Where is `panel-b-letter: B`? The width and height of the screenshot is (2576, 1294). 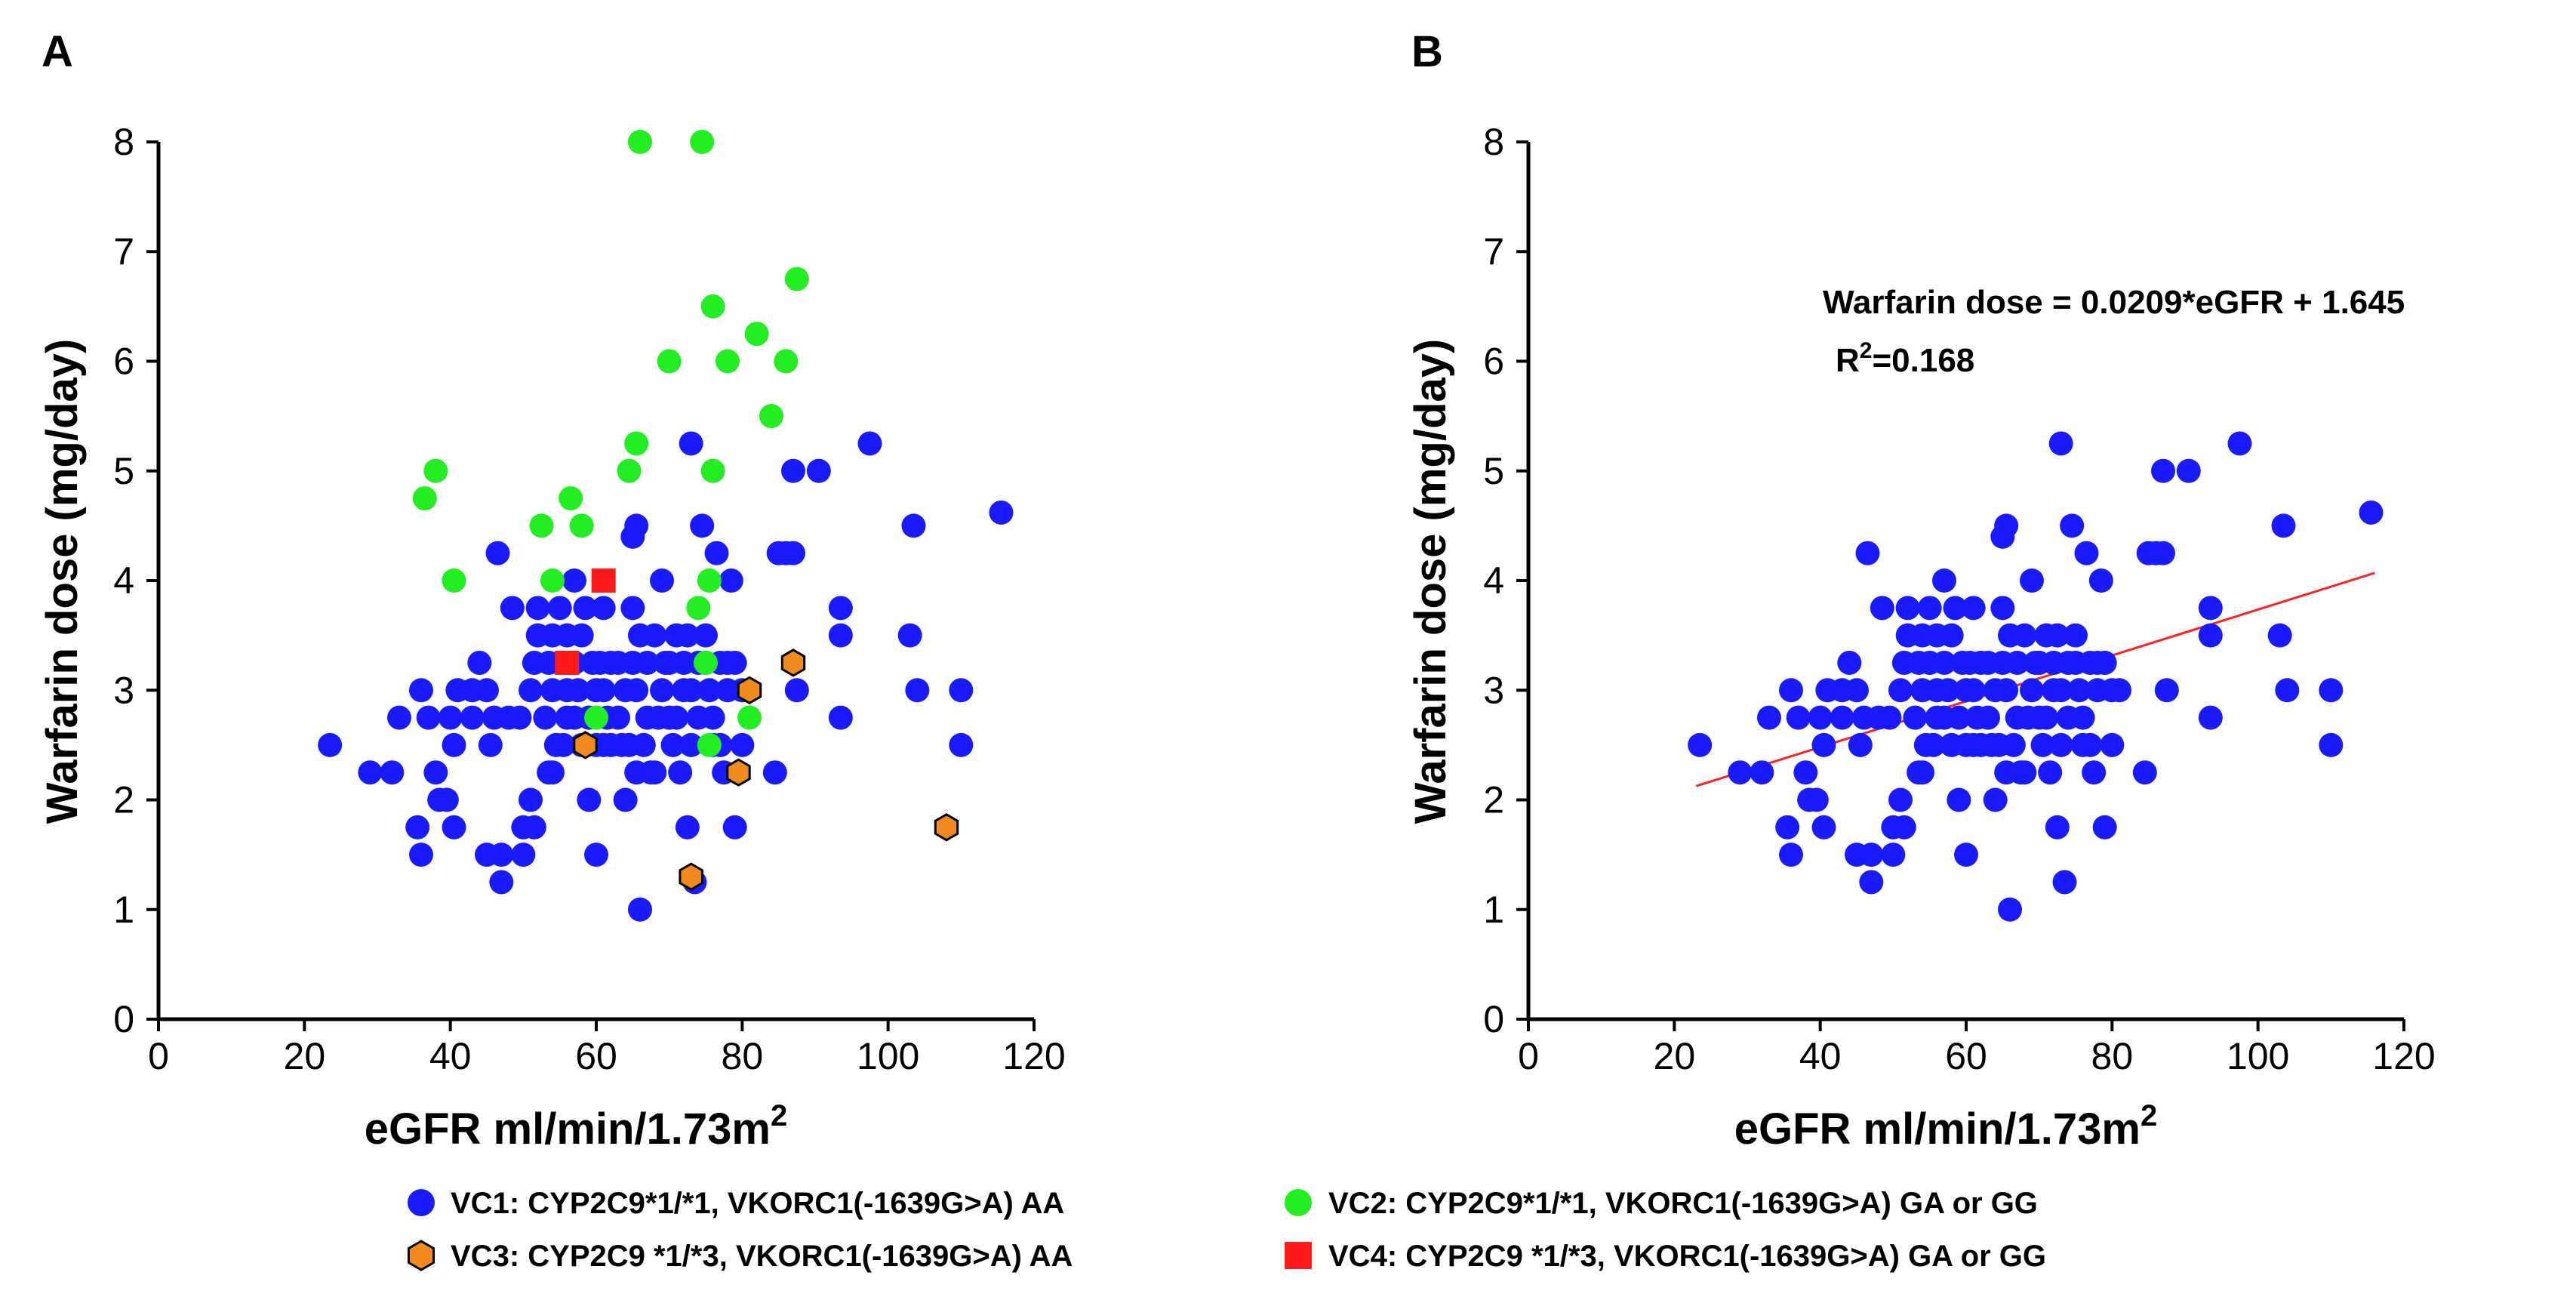
panel-b-letter: B is located at coordinates (1427, 51).